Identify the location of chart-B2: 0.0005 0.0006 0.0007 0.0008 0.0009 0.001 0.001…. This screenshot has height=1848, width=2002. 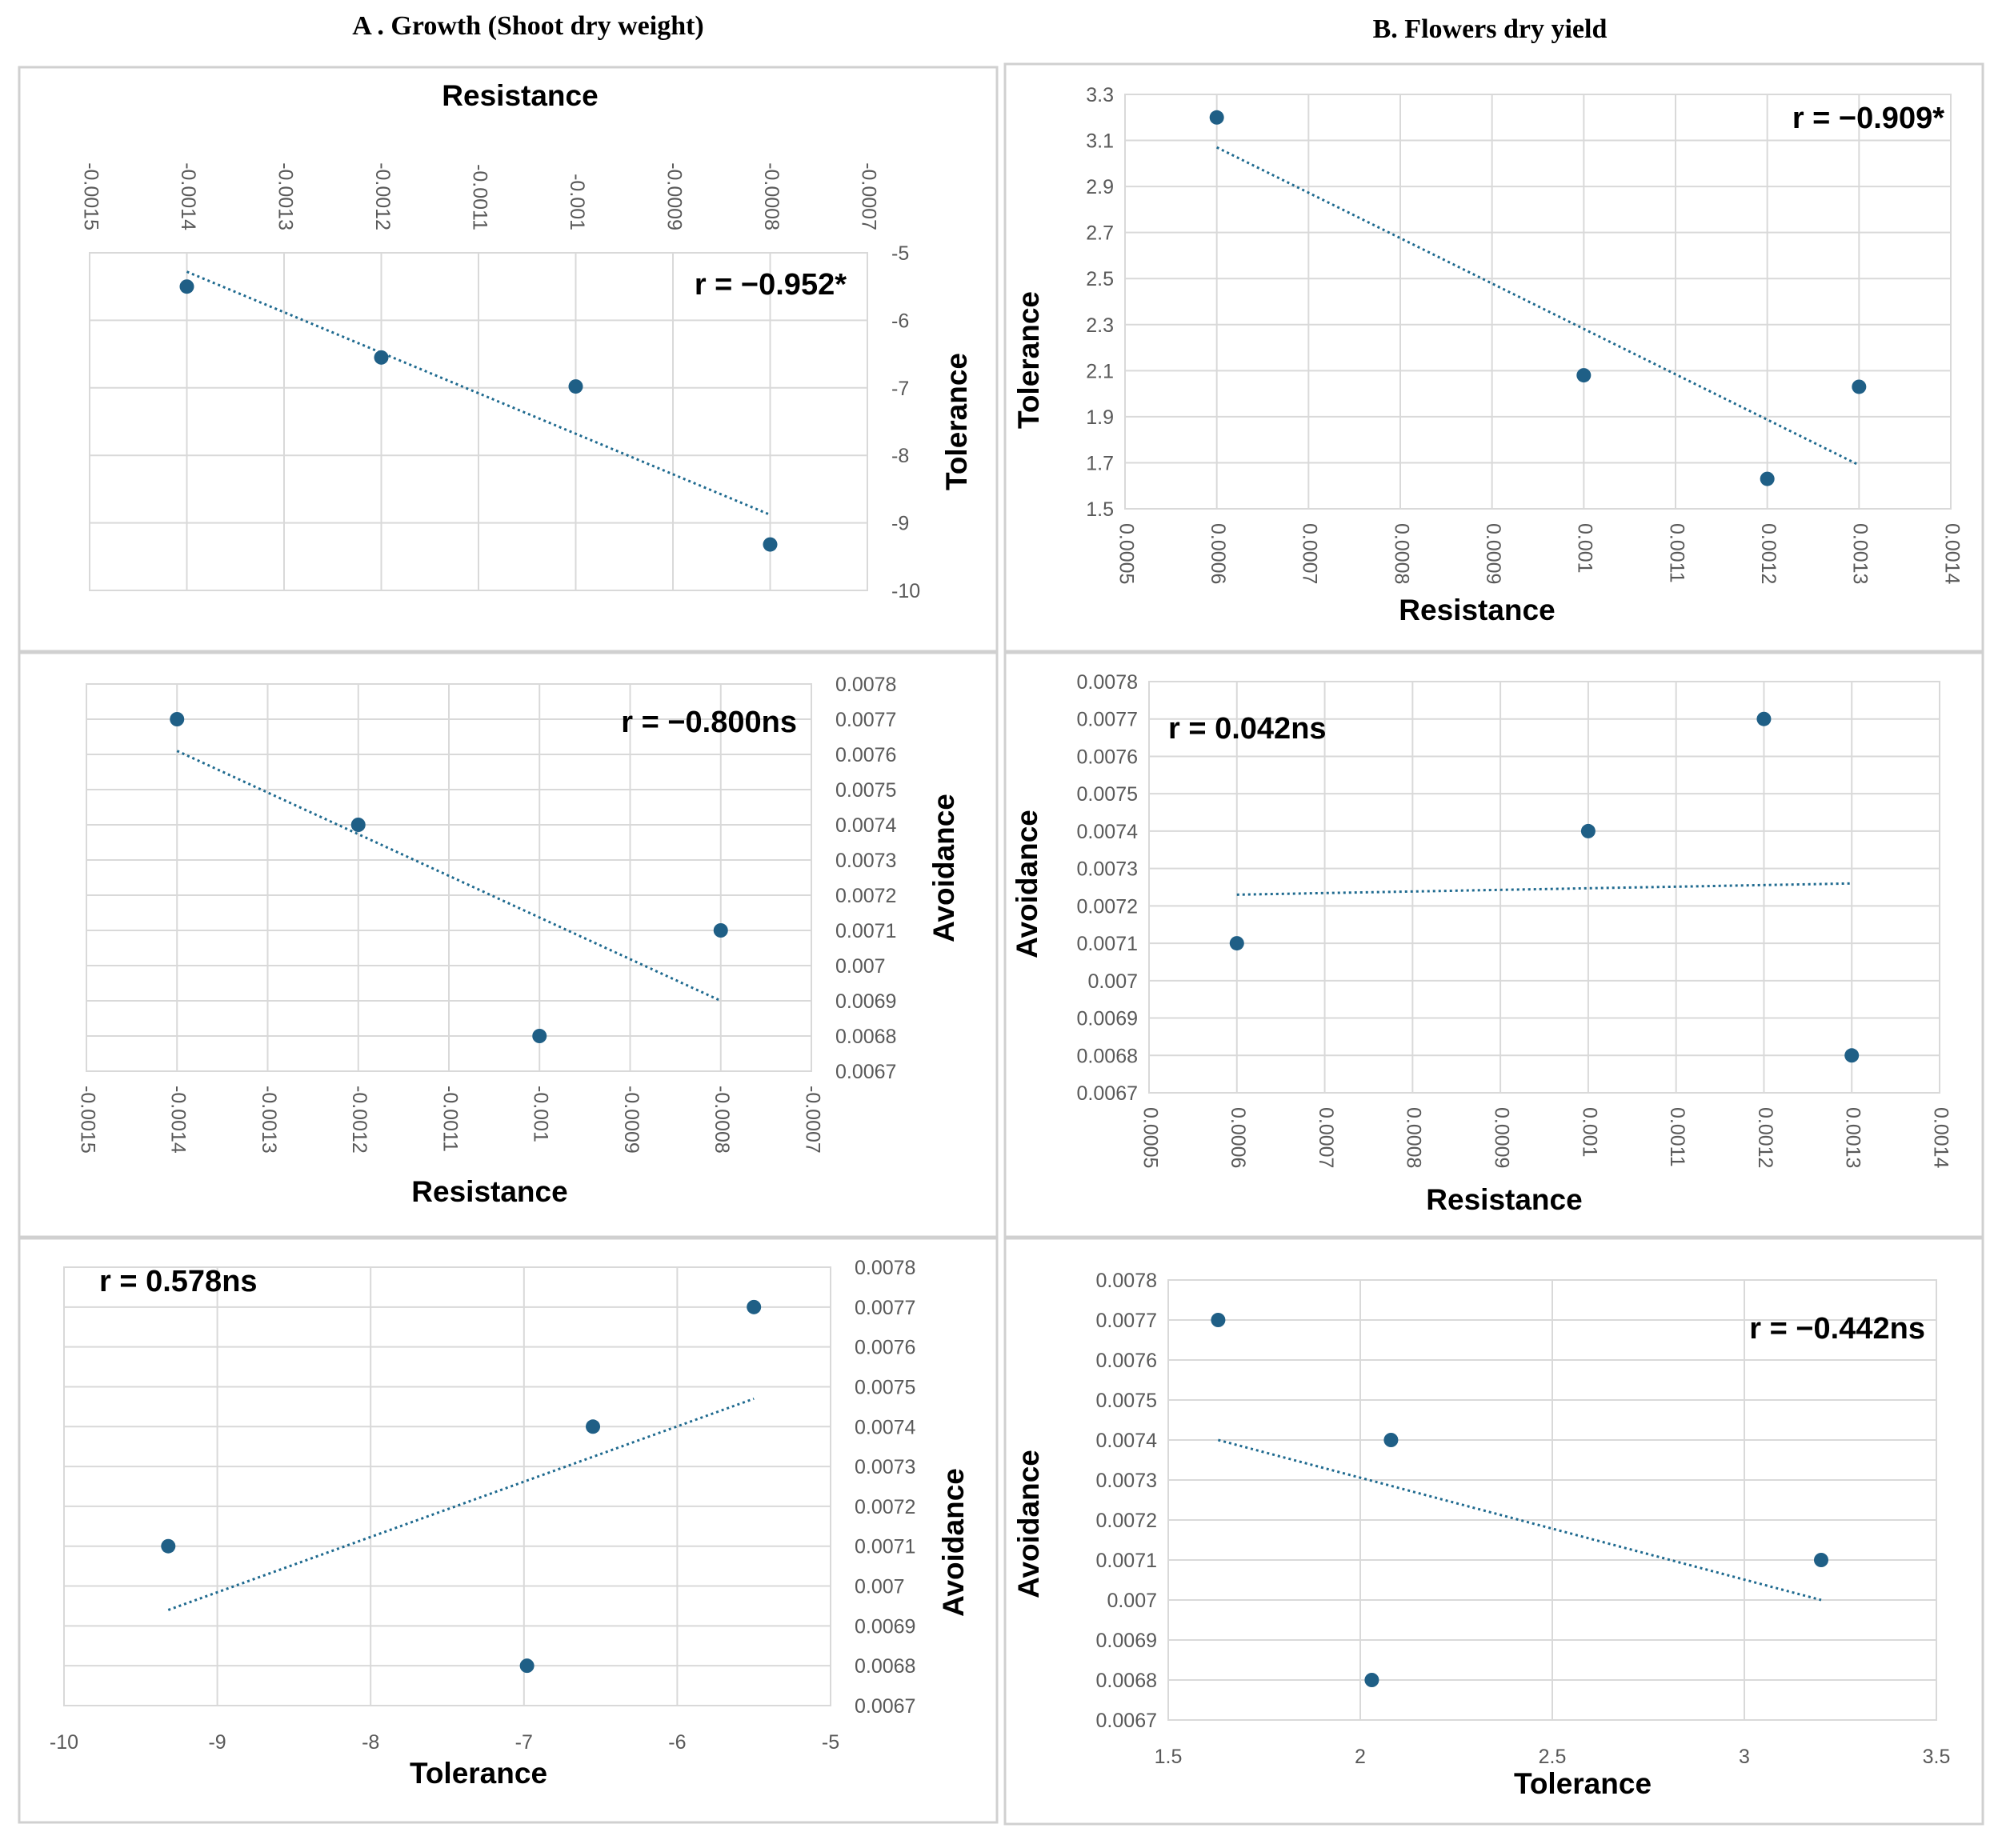
(1481, 943).